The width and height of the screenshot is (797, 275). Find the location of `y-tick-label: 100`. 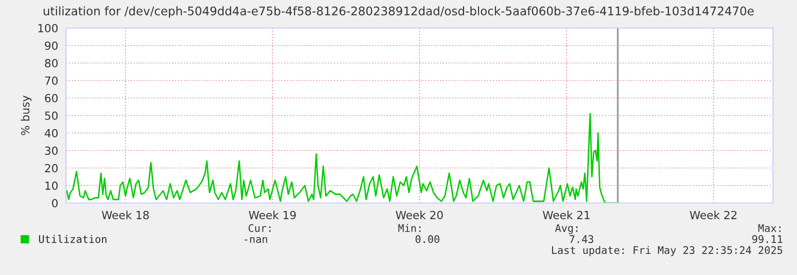

y-tick-label: 100 is located at coordinates (48, 28).